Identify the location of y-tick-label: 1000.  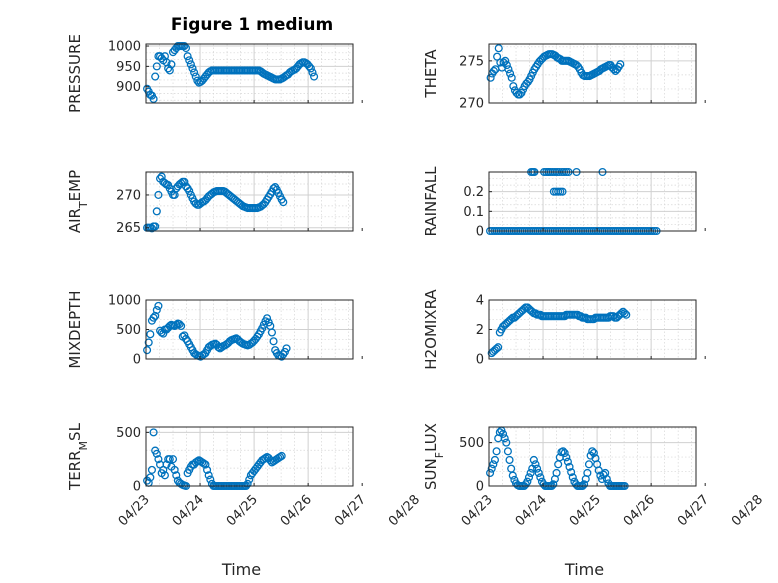
(124, 47).